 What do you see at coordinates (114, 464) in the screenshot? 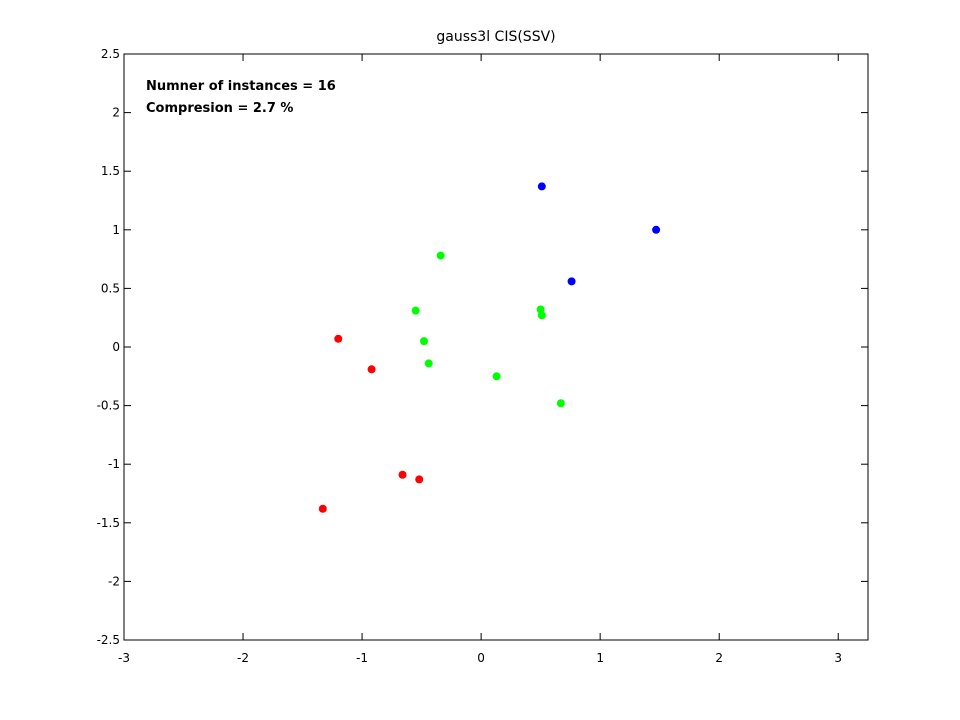
I see `y-tick-label: -1` at bounding box center [114, 464].